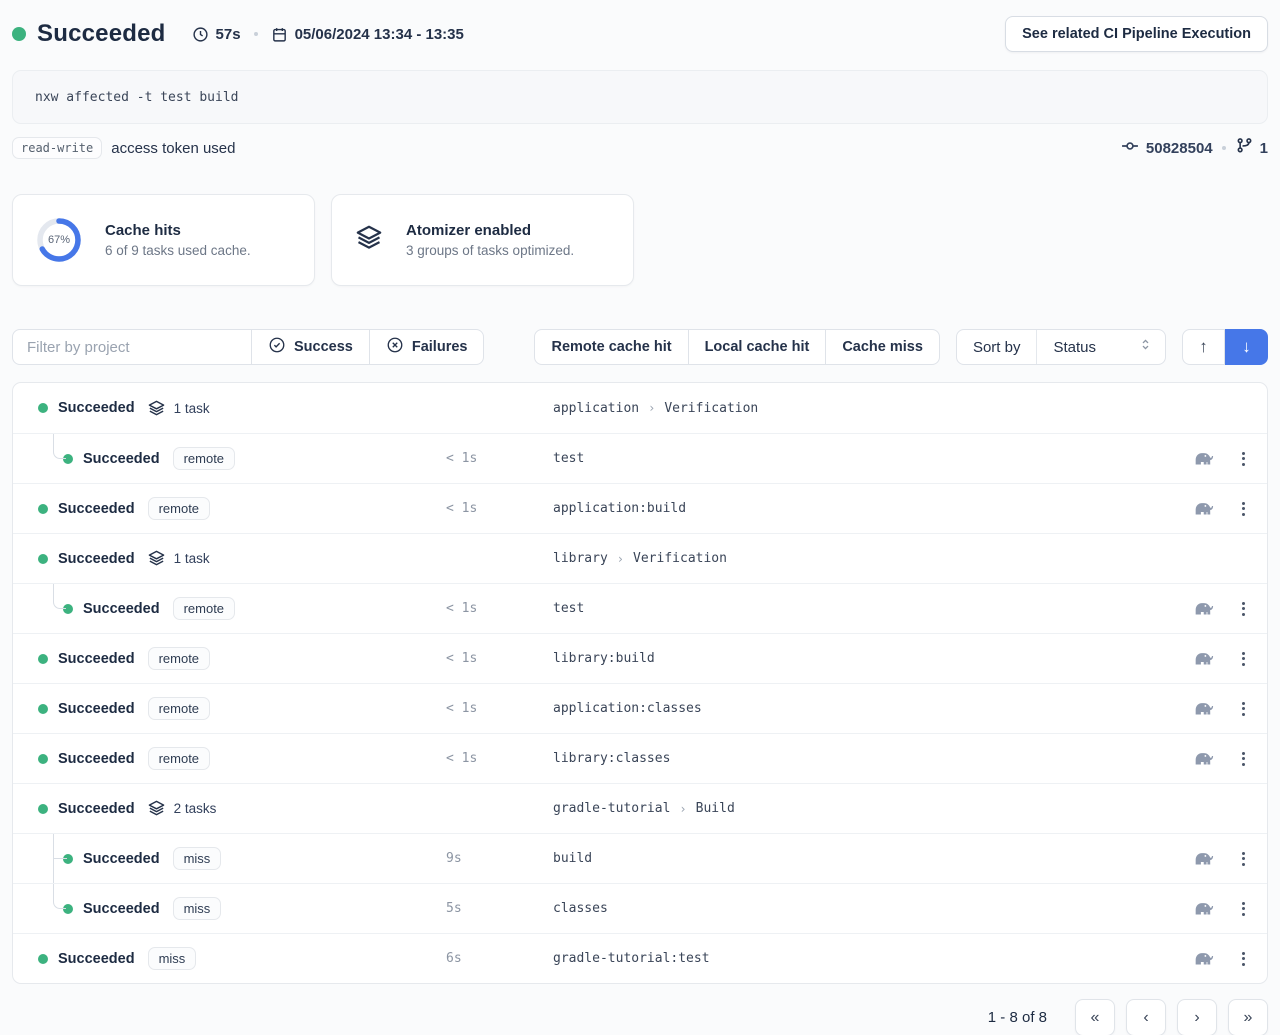  What do you see at coordinates (1248, 1017) in the screenshot?
I see `last-page-button: »` at bounding box center [1248, 1017].